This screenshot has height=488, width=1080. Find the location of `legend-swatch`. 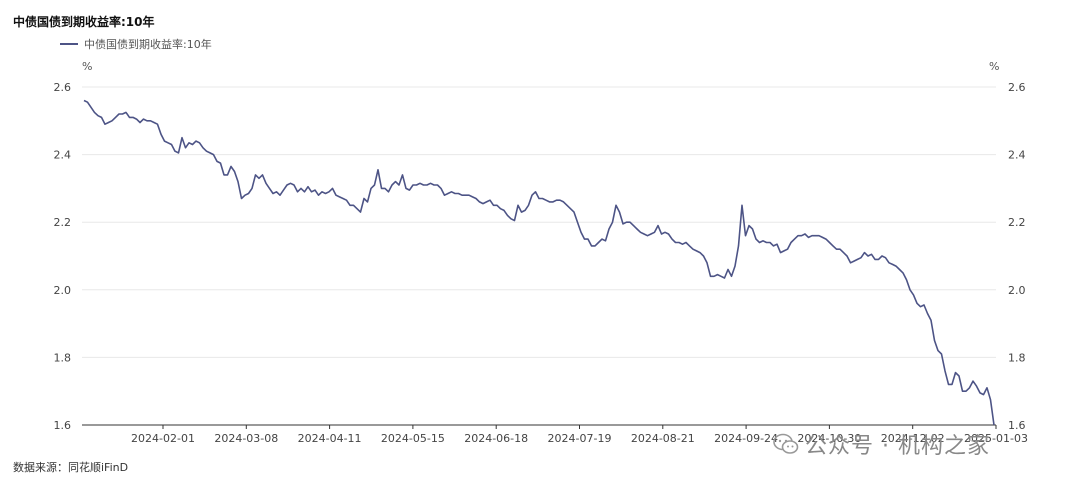

legend-swatch is located at coordinates (69, 44).